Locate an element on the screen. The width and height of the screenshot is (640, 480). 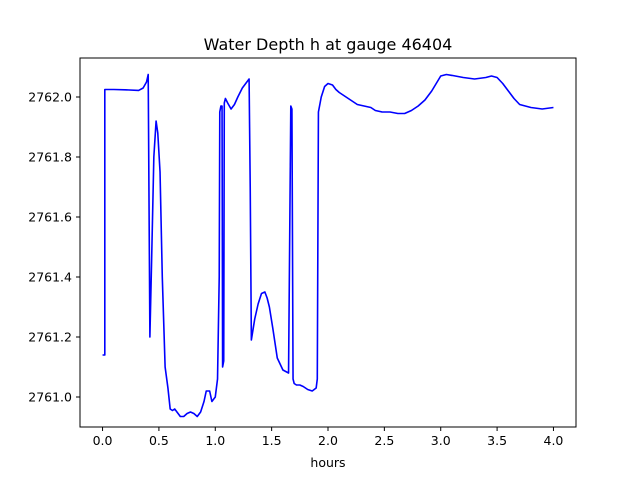
x-tick-label: 0.0 is located at coordinates (103, 440).